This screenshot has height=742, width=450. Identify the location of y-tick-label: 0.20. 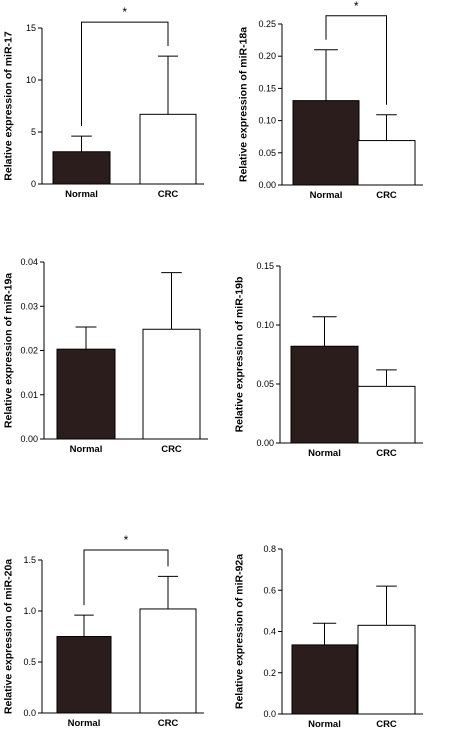
(267, 56).